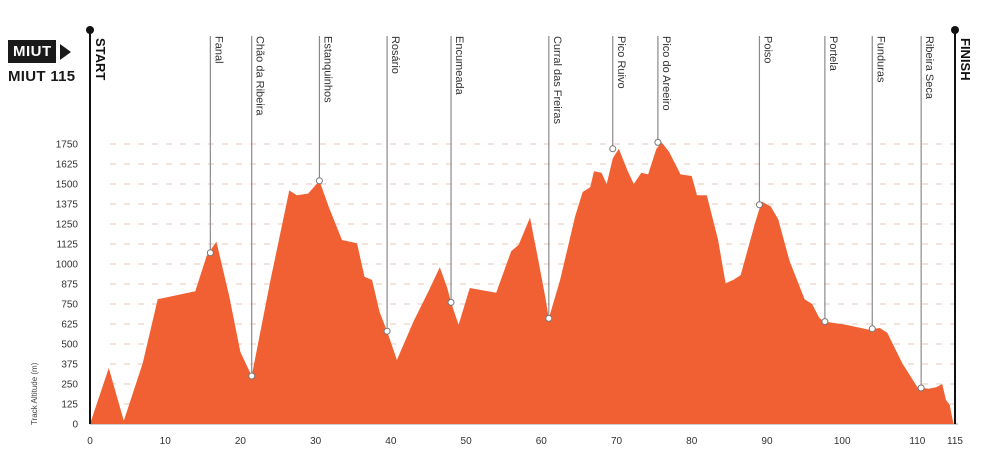  Describe the element at coordinates (90, 441) in the screenshot. I see `x-tick-label: 0` at that location.